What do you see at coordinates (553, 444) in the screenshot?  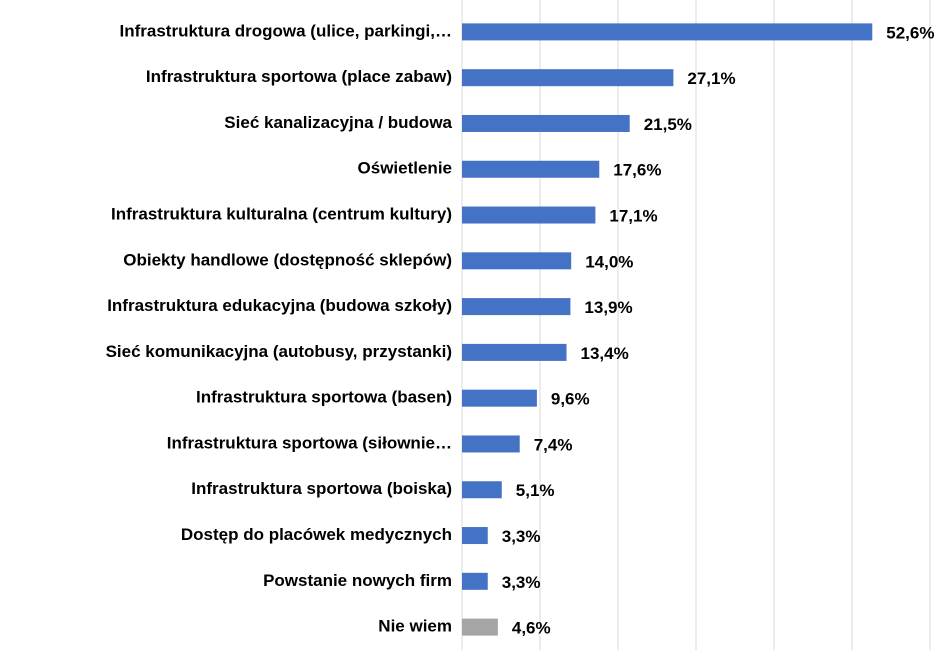 I see `value-label: 7,4%` at bounding box center [553, 444].